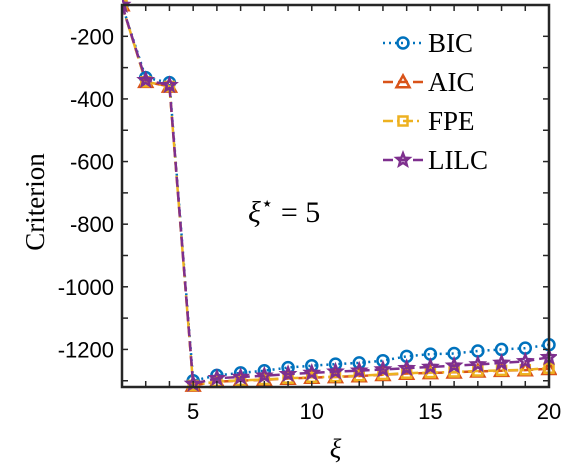  Describe the element at coordinates (86, 287) in the screenshot. I see `y-tick-label: -1000` at that location.